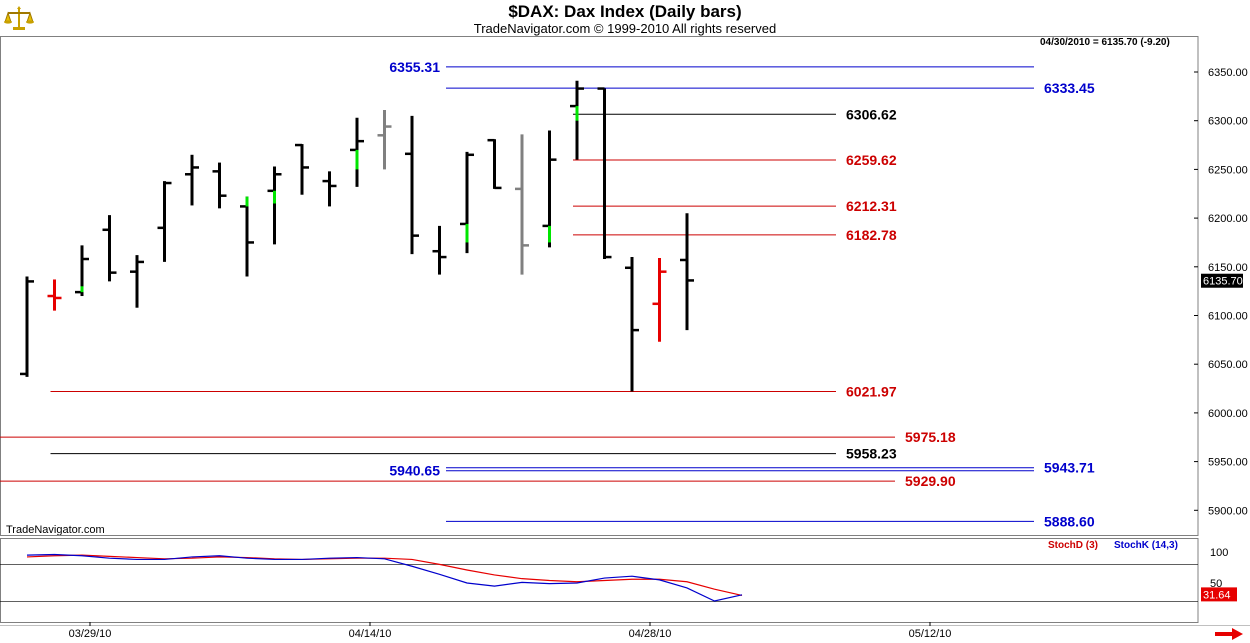 The height and width of the screenshot is (643, 1250). What do you see at coordinates (370, 634) in the screenshot?
I see `x-tick-label: 04/14/10` at bounding box center [370, 634].